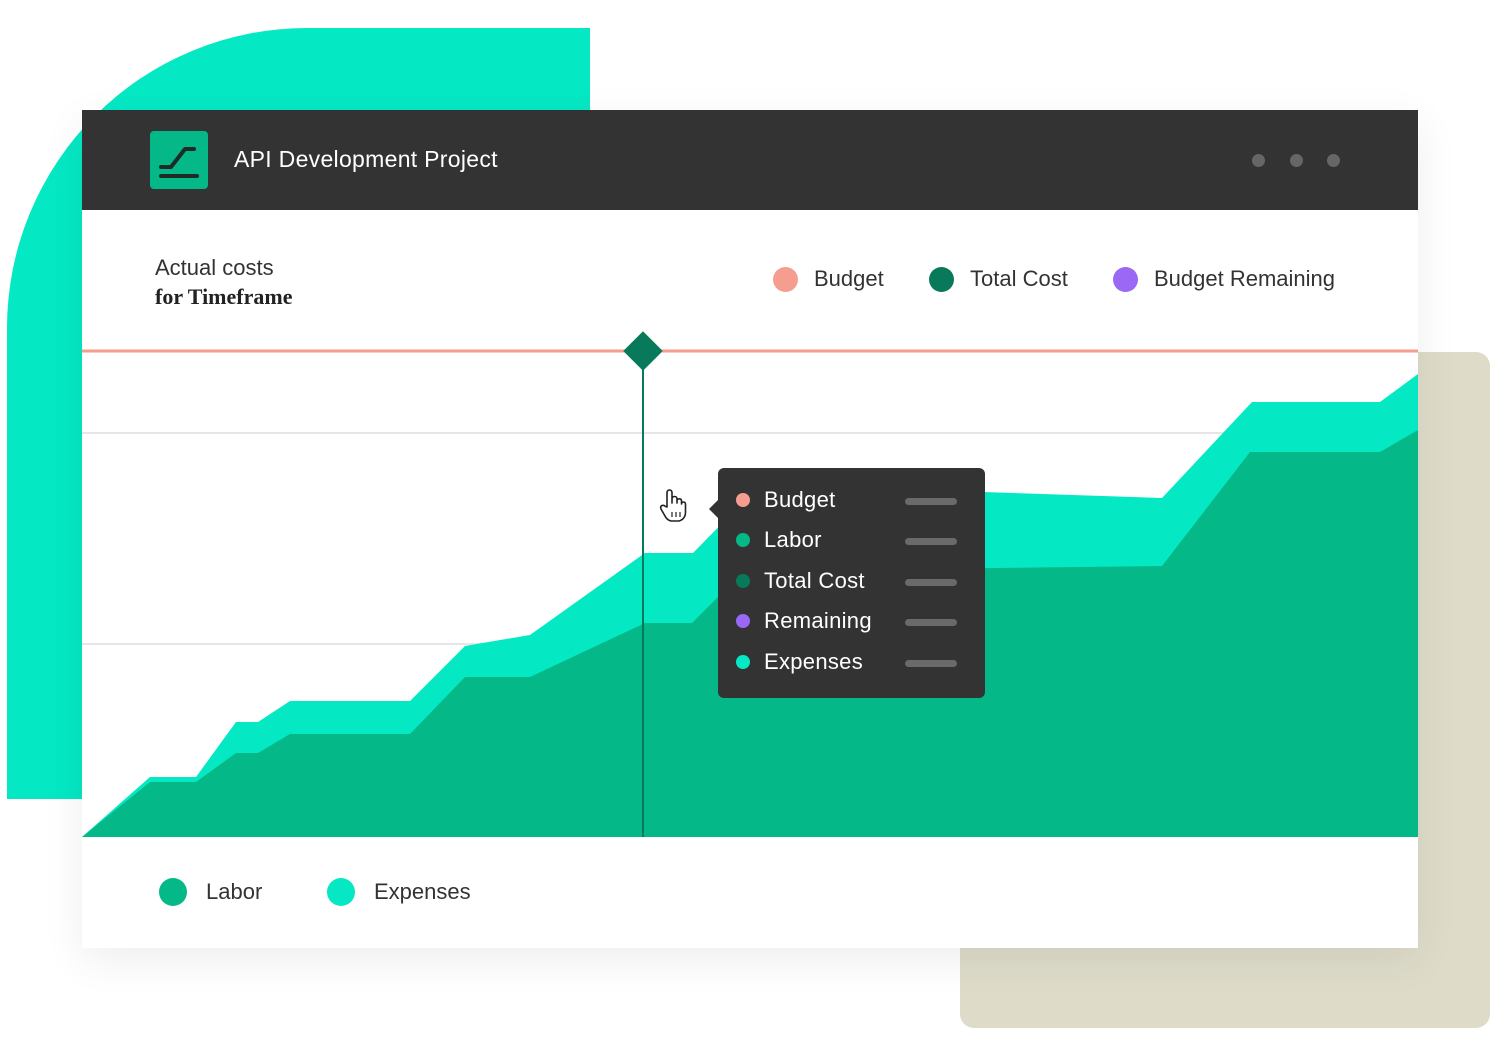 The height and width of the screenshot is (1059, 1500). I want to click on chart-subtitle-timeframe: for Timeframe, so click(224, 296).